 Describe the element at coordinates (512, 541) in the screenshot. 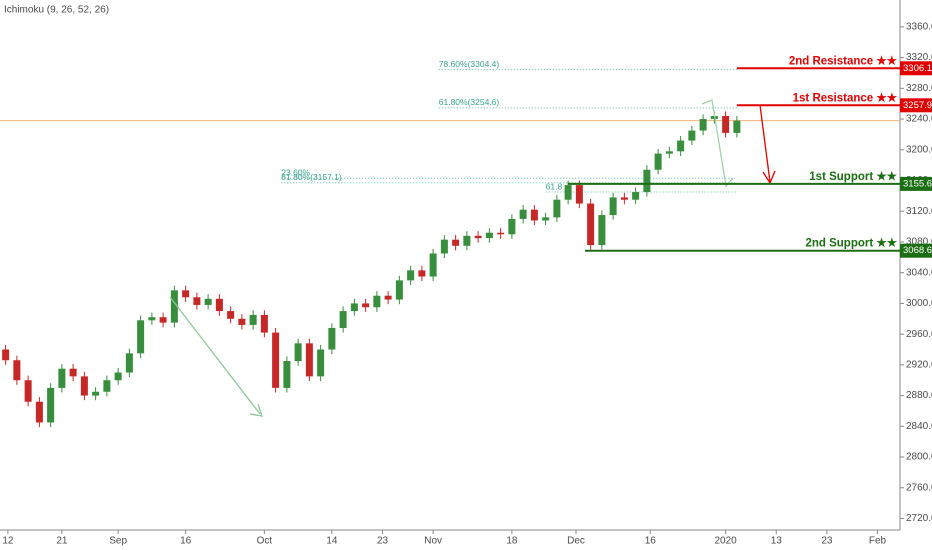

I see `x-tick-label: 18` at that location.